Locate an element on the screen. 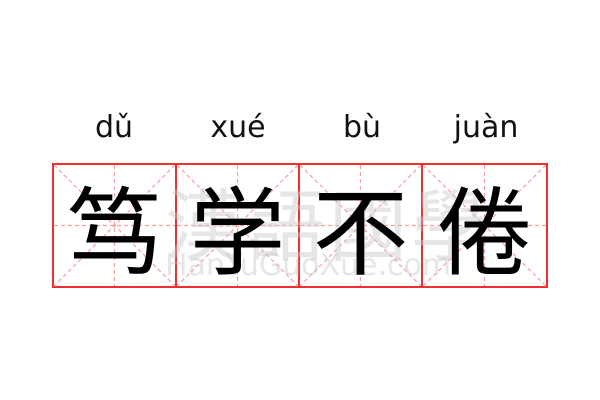  hanzi-3: 不 is located at coordinates (360, 234).